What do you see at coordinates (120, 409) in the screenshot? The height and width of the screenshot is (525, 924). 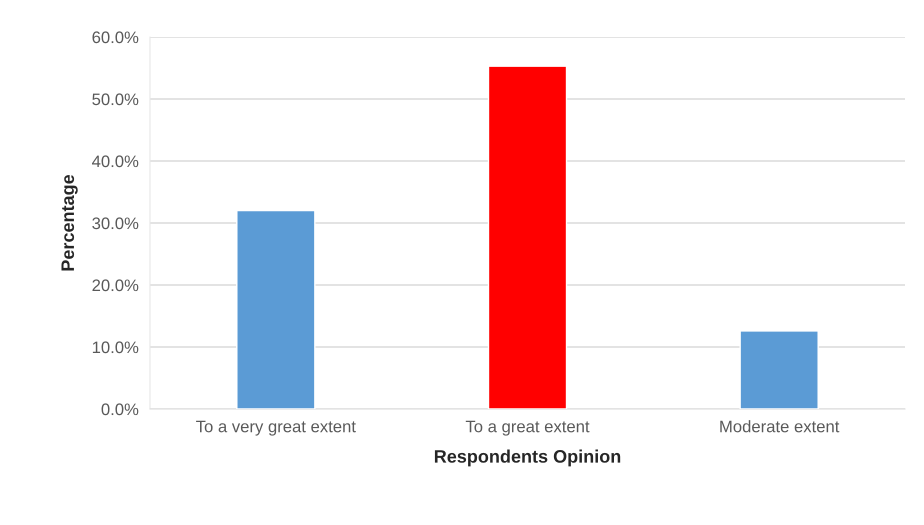 I see `y-tick-label: 0.0%` at bounding box center [120, 409].